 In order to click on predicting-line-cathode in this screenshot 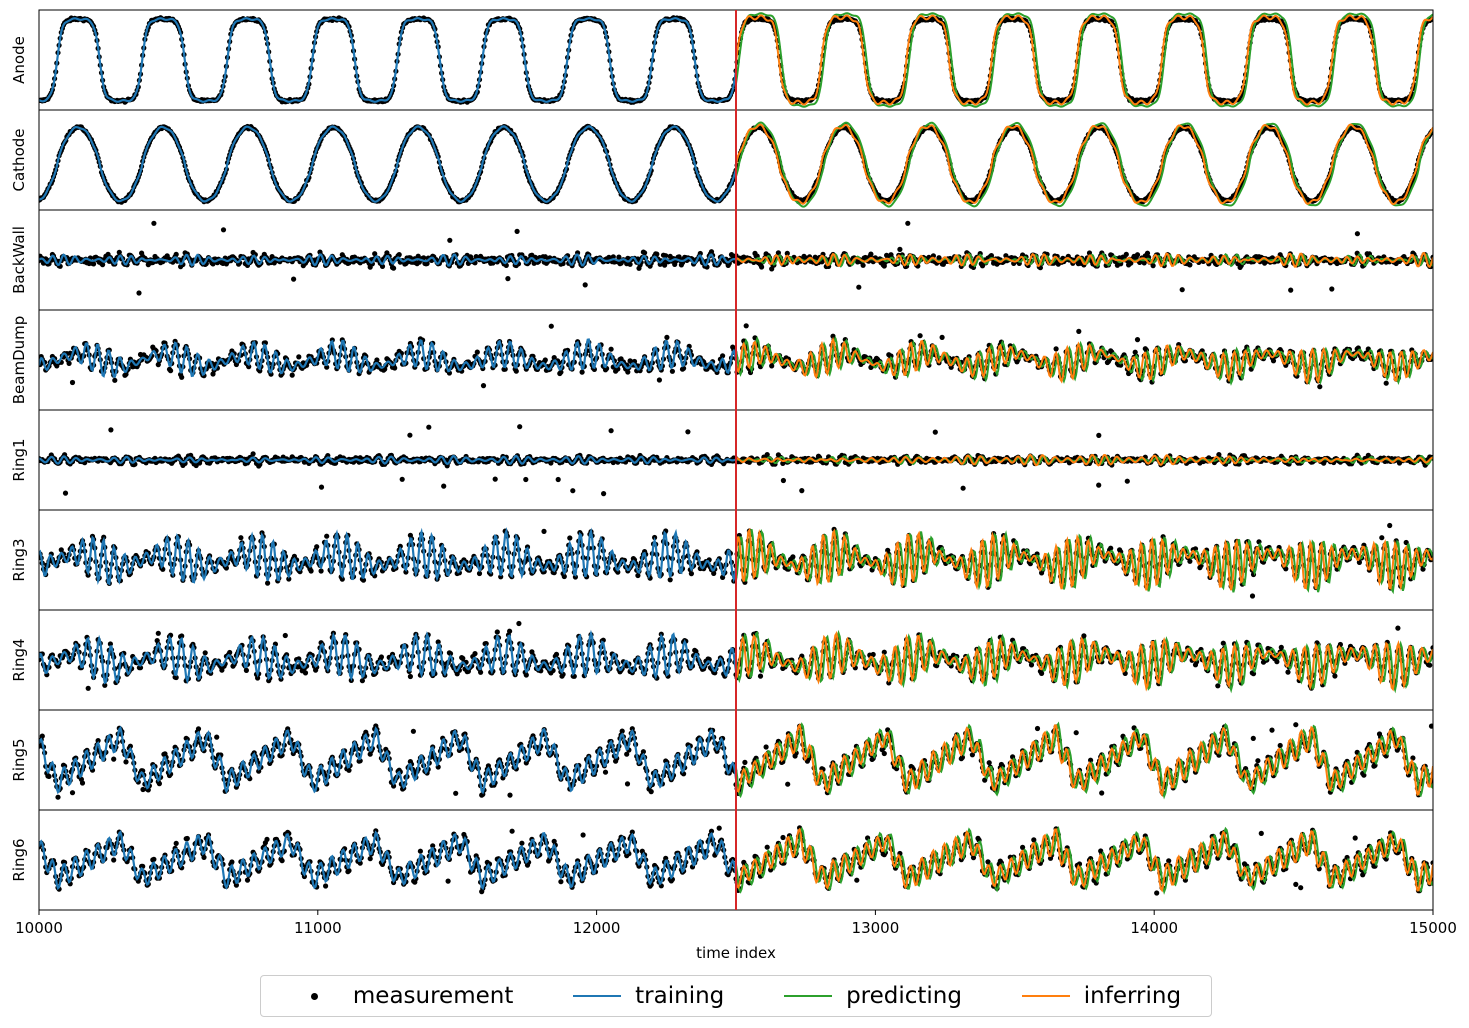, I will do `click(1084, 164)`.